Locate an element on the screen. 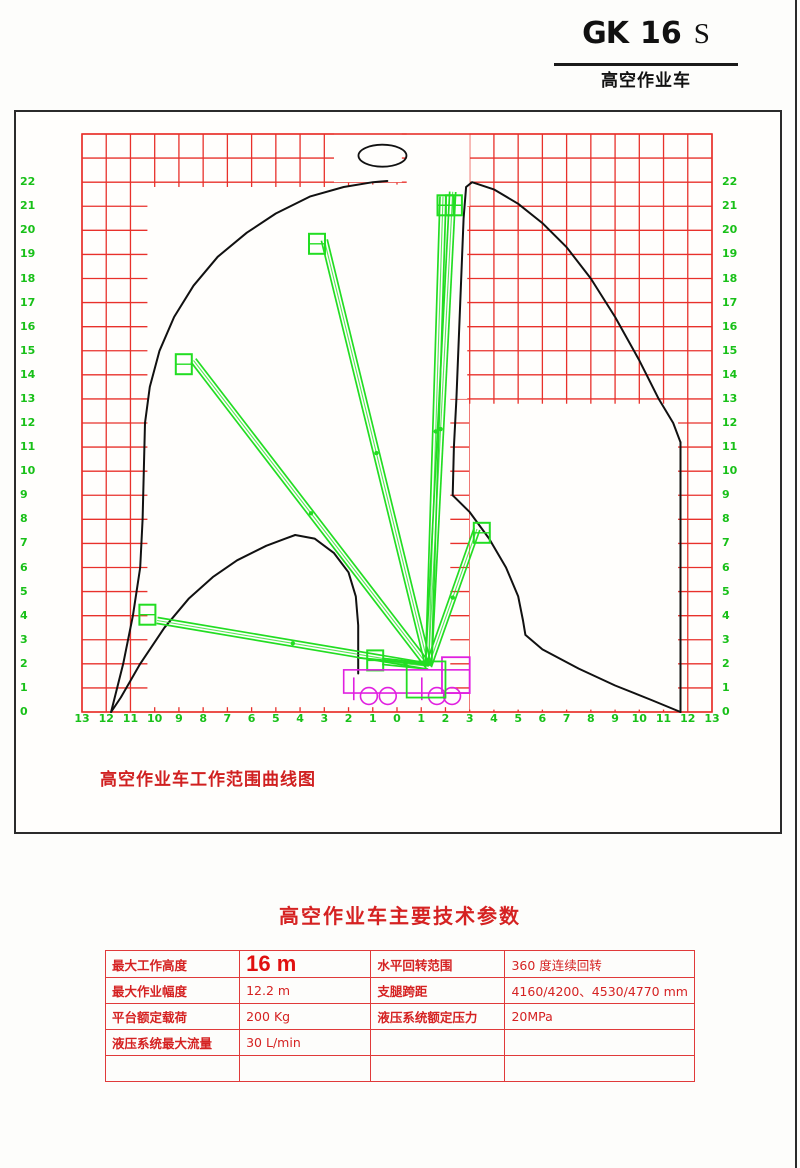 This screenshot has width=800, height=1168. y-tick-left: 7 is located at coordinates (24, 543).